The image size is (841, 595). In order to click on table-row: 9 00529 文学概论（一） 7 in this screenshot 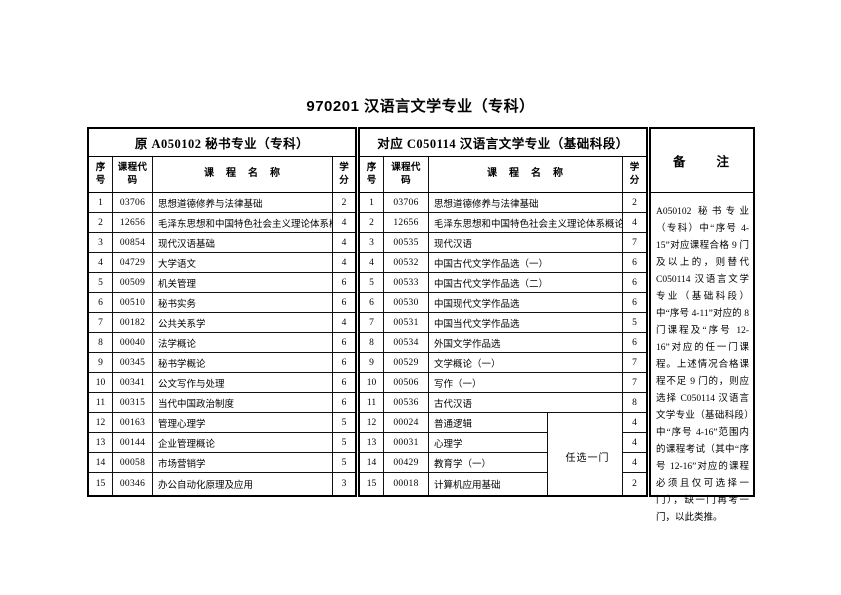, I will do `click(503, 363)`.